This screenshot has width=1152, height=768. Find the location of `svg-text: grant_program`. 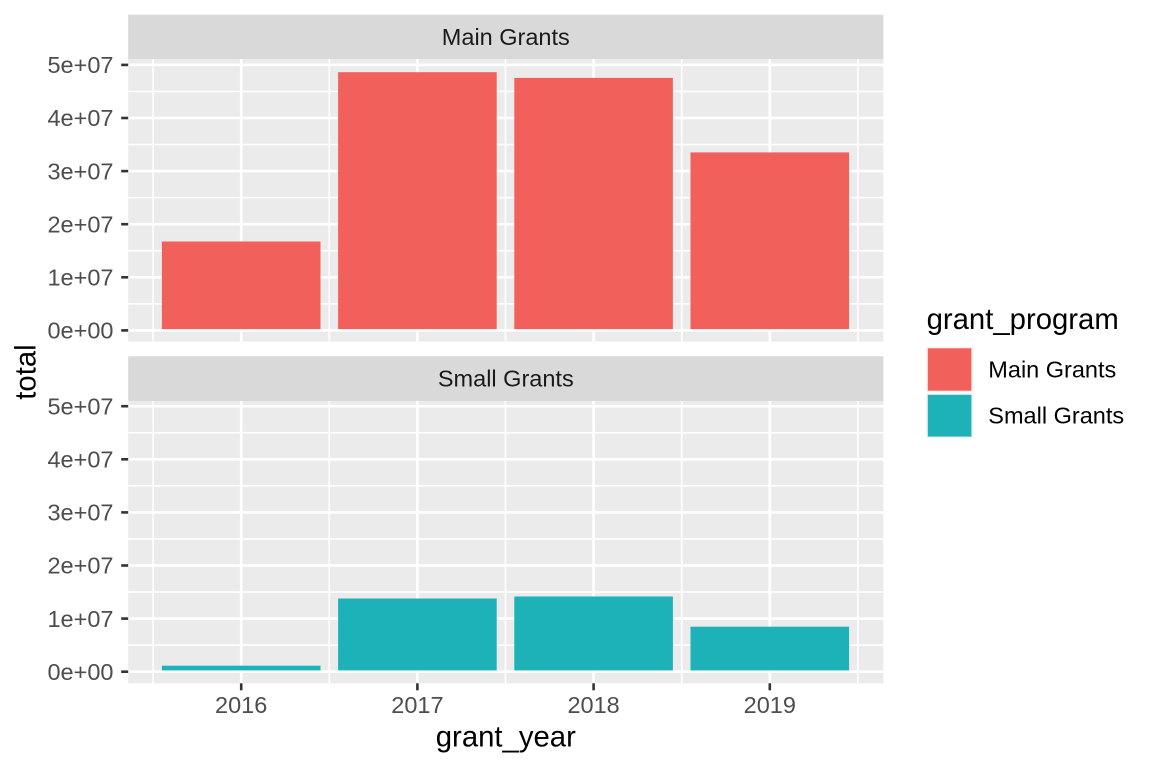

svg-text: grant_program is located at coordinates (1023, 319).